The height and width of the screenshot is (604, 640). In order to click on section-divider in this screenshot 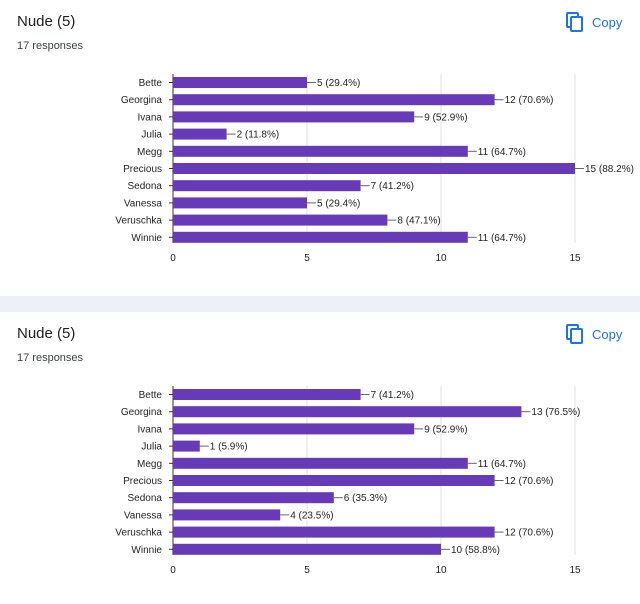, I will do `click(320, 304)`.